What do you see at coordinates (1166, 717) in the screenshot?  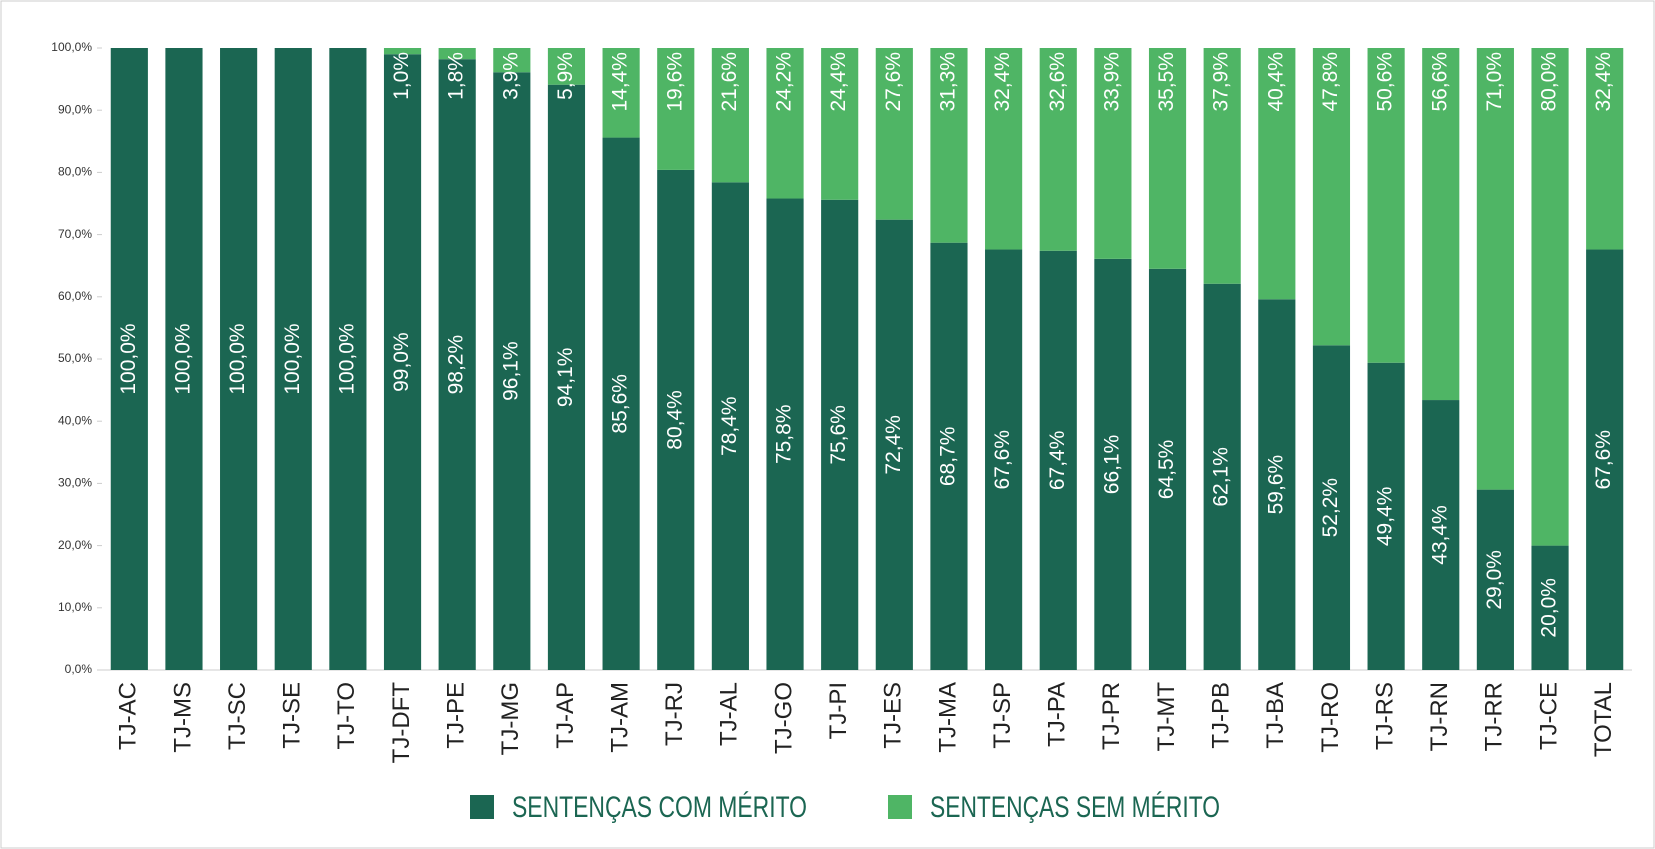 I see `x-tick-label: TJ-MT` at bounding box center [1166, 717].